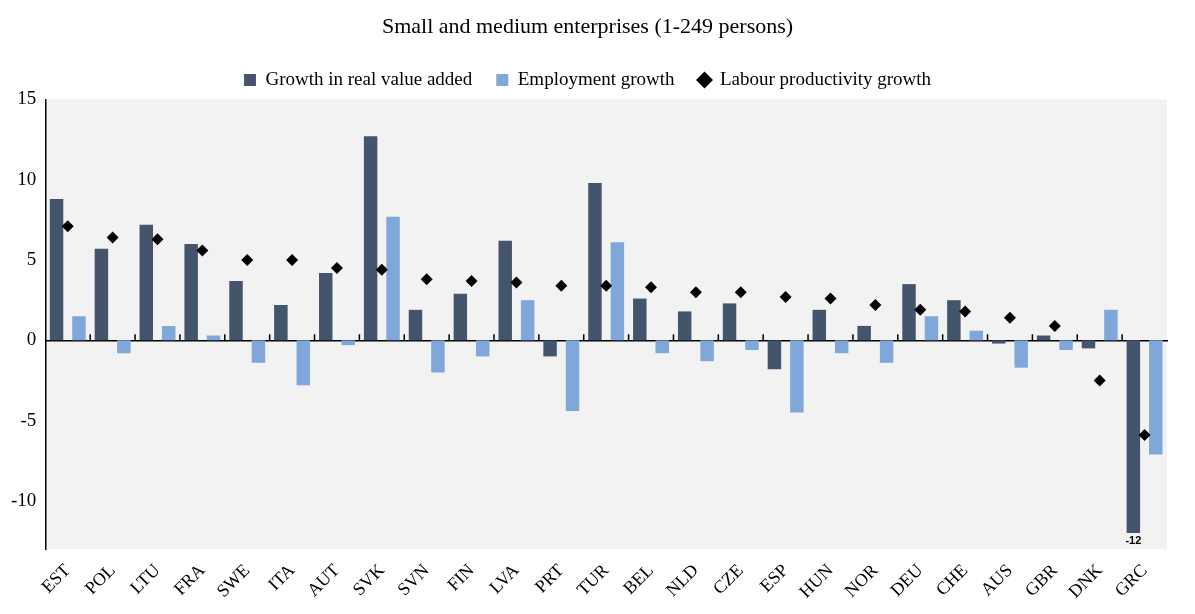 This screenshot has height=614, width=1195. I want to click on y-tick-label: 0, so click(31, 339).